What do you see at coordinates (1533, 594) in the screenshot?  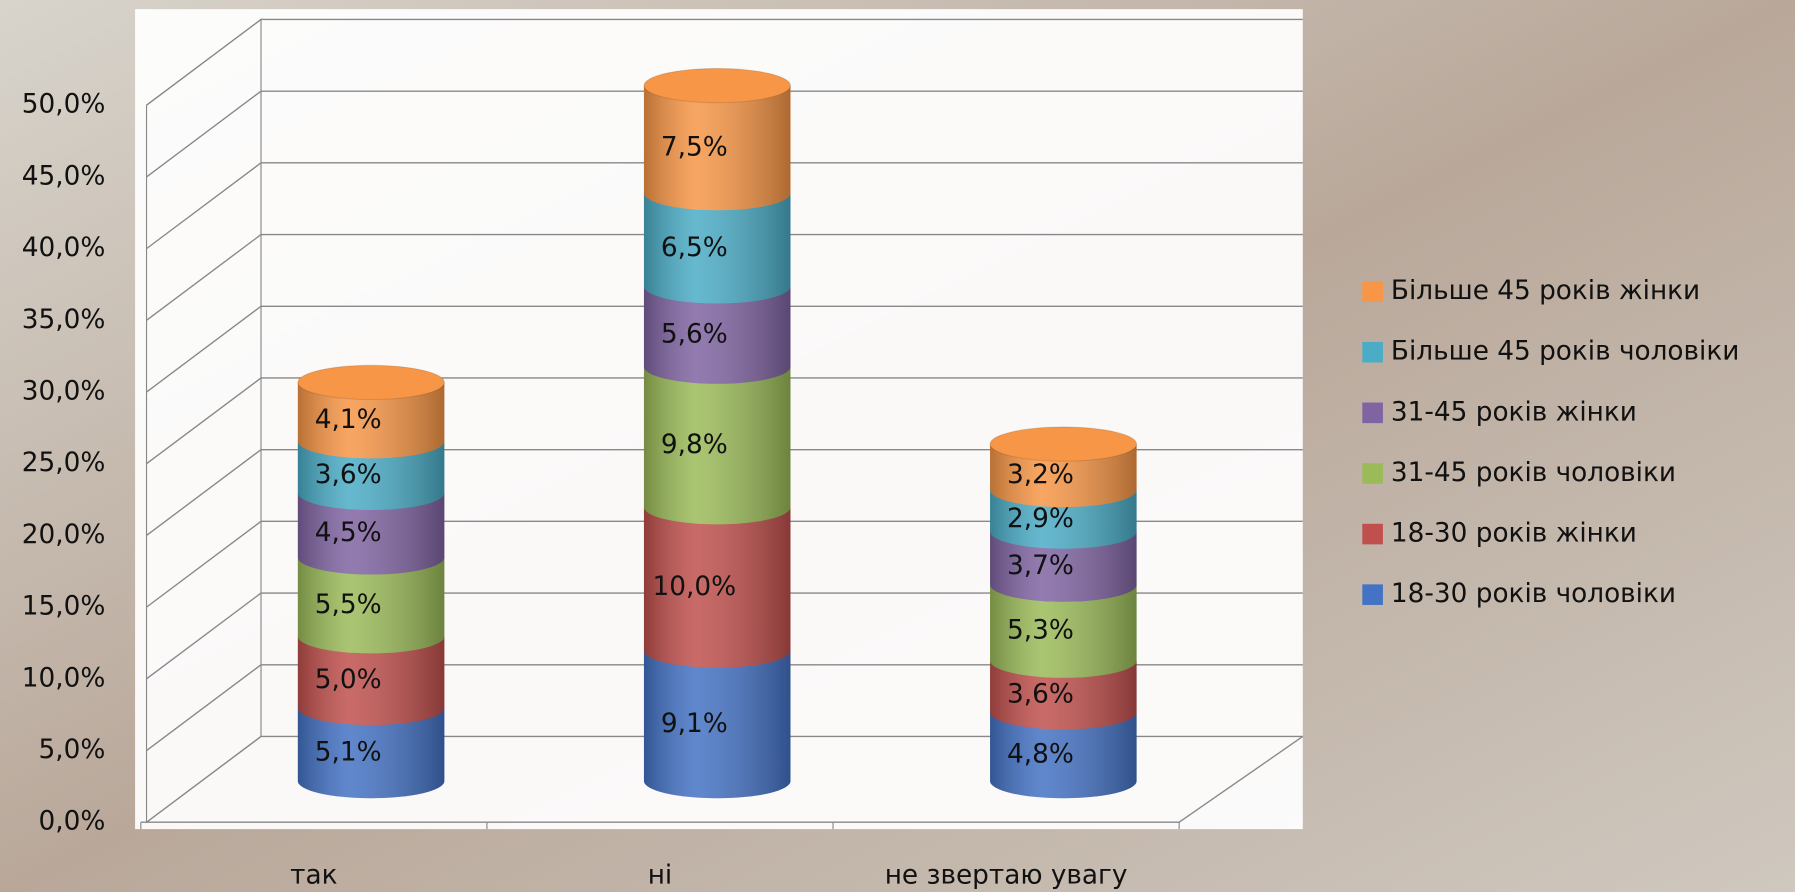 I see `legend-label: 18-30 років чоловіки` at bounding box center [1533, 594].